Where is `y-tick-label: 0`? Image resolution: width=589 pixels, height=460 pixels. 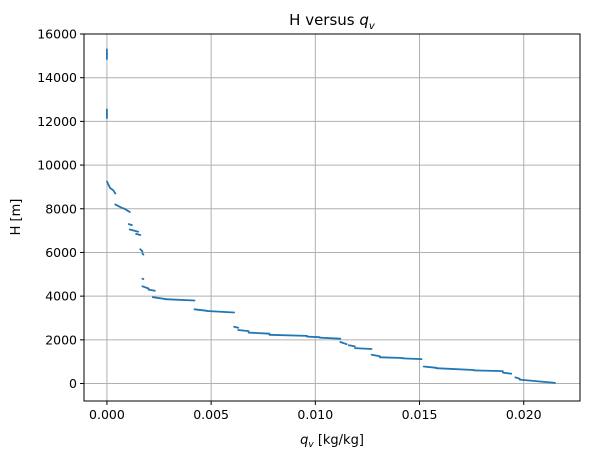
y-tick-label: 0 is located at coordinates (73, 383).